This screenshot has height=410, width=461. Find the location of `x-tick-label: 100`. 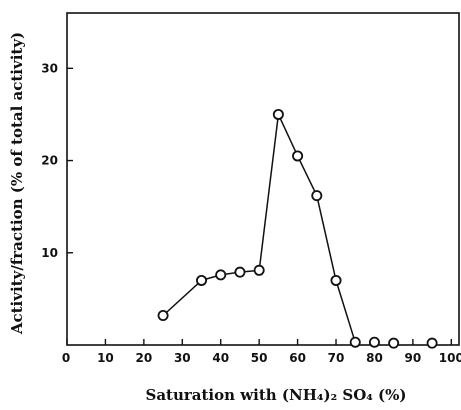

x-tick-label: 100 is located at coordinates (450, 358).